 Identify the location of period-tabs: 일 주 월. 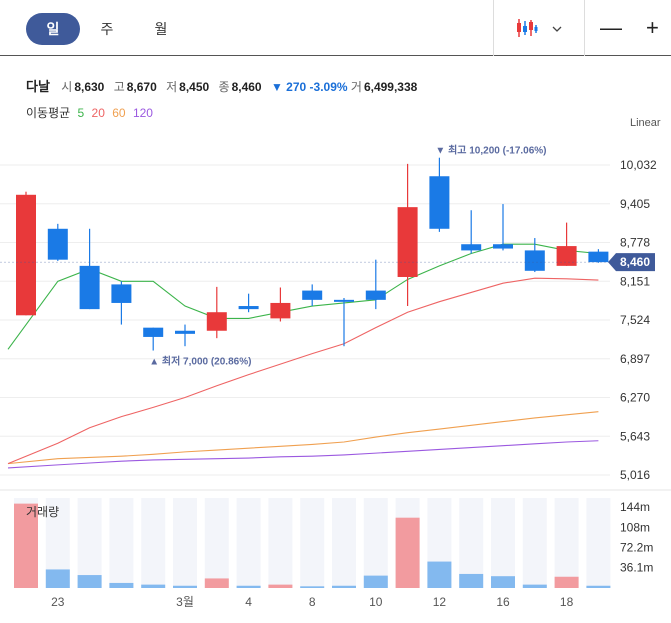
(107, 29).